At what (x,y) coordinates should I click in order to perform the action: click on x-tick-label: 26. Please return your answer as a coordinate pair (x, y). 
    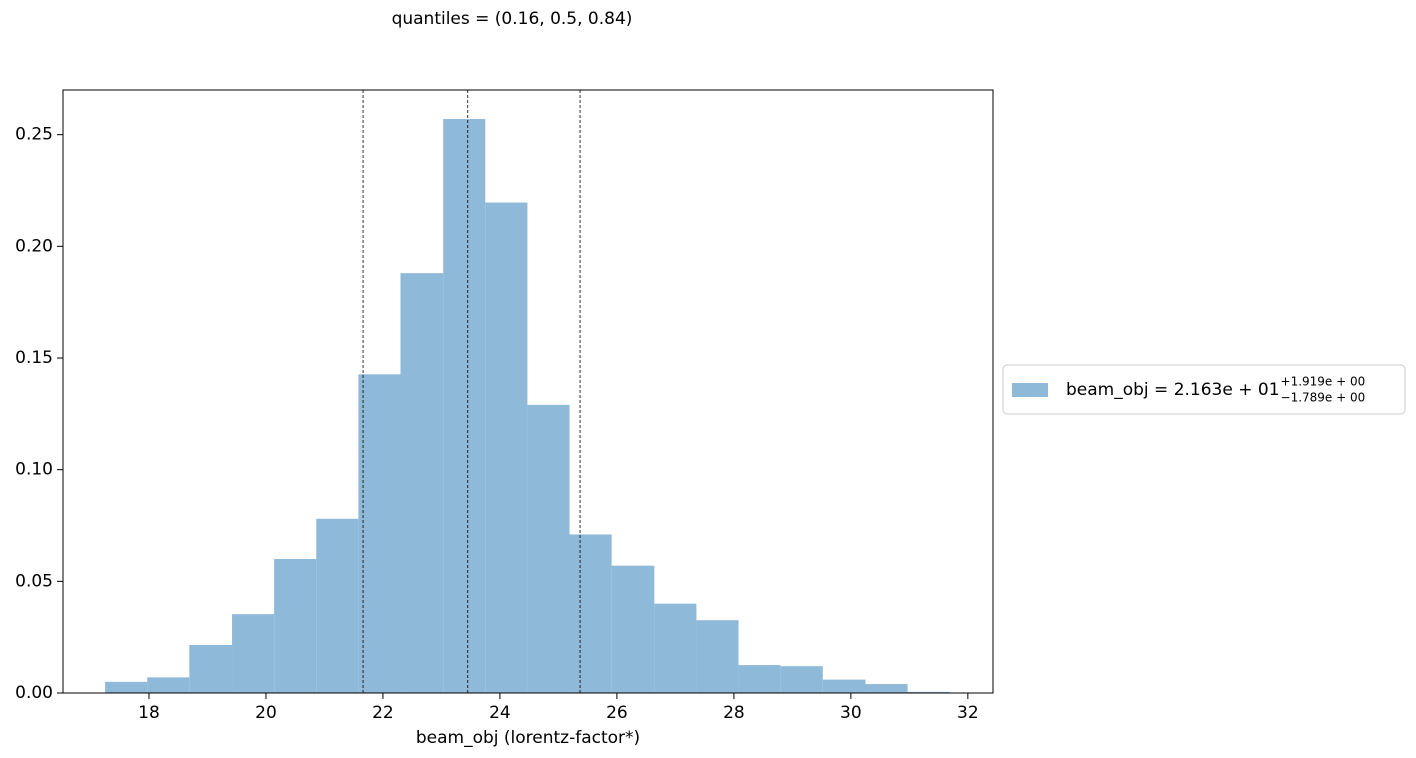
    Looking at the image, I should click on (617, 713).